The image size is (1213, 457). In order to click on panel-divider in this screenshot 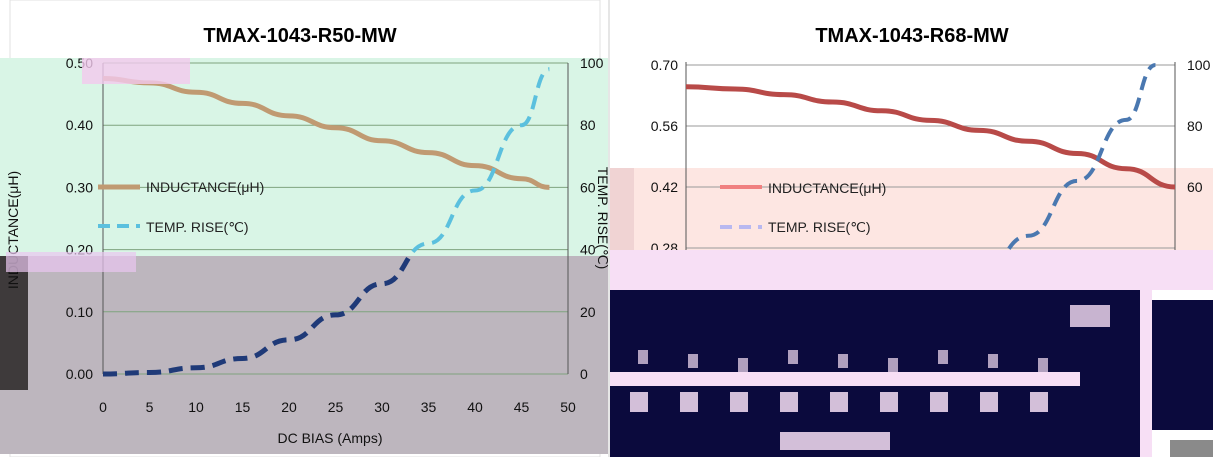, I will do `click(609, 228)`.